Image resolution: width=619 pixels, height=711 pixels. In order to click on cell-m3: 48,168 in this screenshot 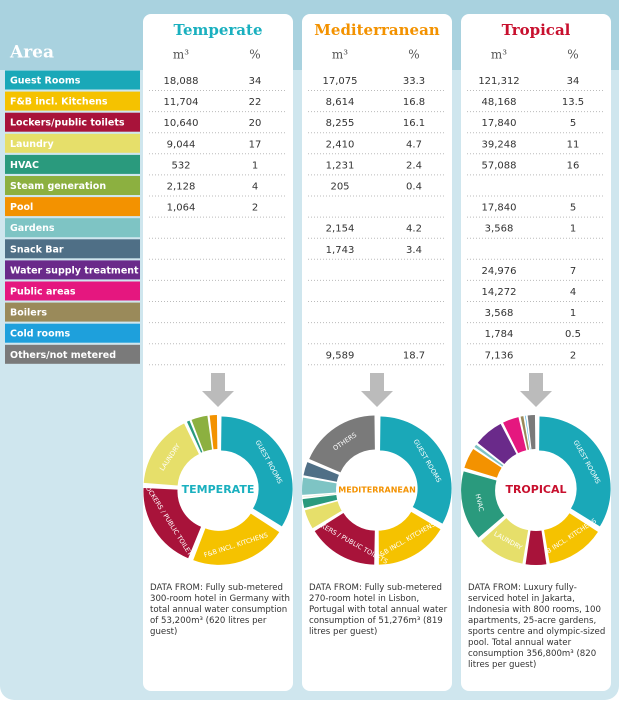, I will do `click(499, 102)`.